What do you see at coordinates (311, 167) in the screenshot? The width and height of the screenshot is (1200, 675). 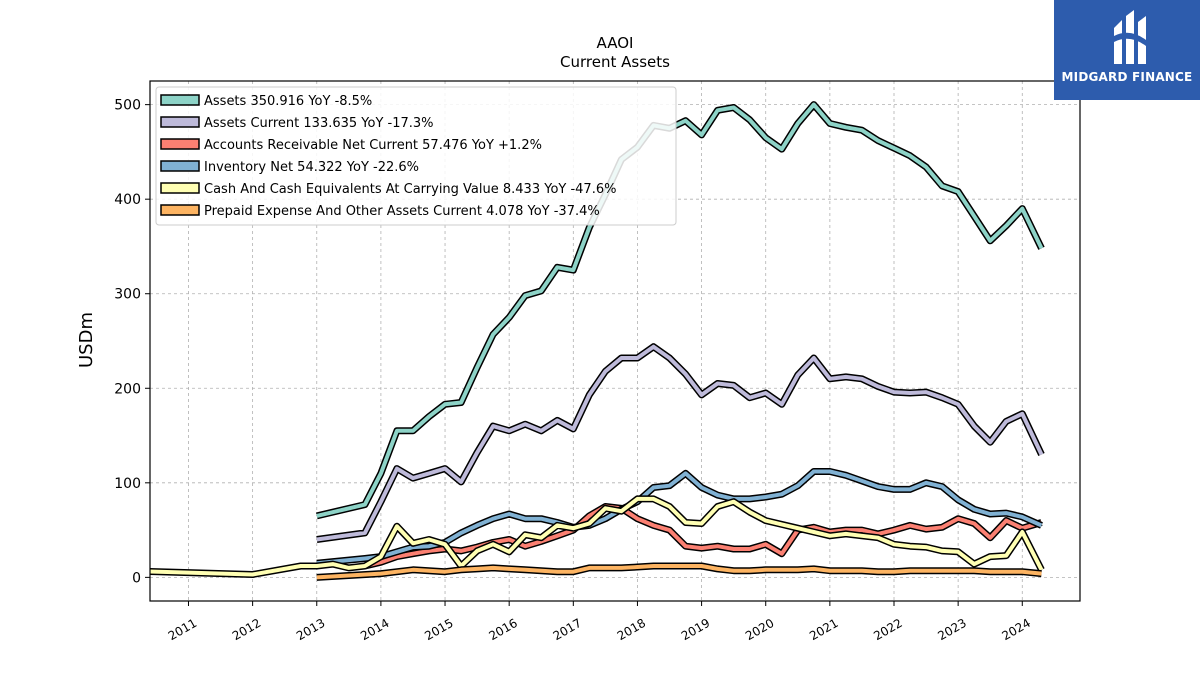 I see `legend-entry: Inventory Net 54.322 YoY -22.6%` at bounding box center [311, 167].